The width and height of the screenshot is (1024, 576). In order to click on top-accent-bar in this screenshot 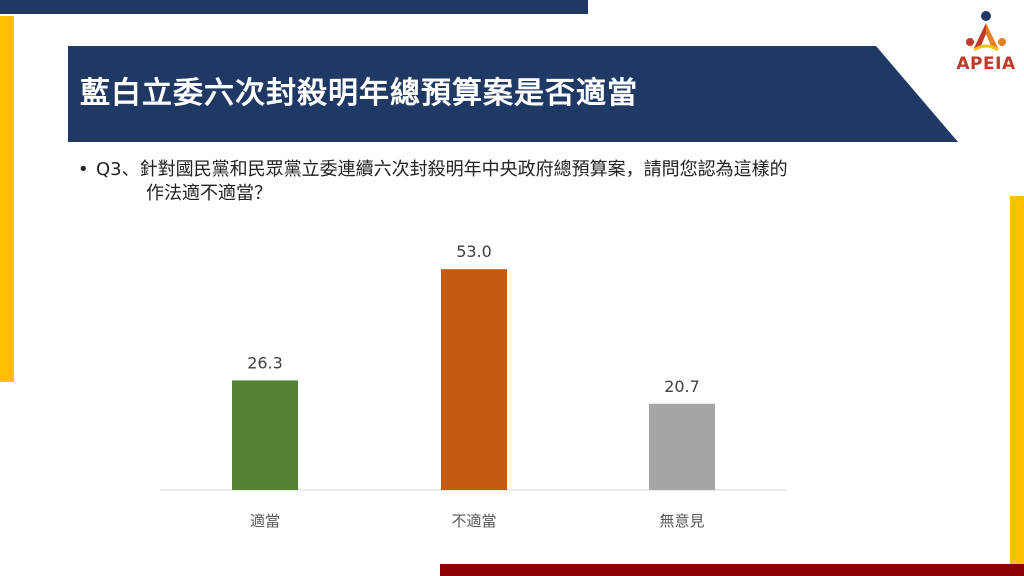, I will do `click(294, 7)`.